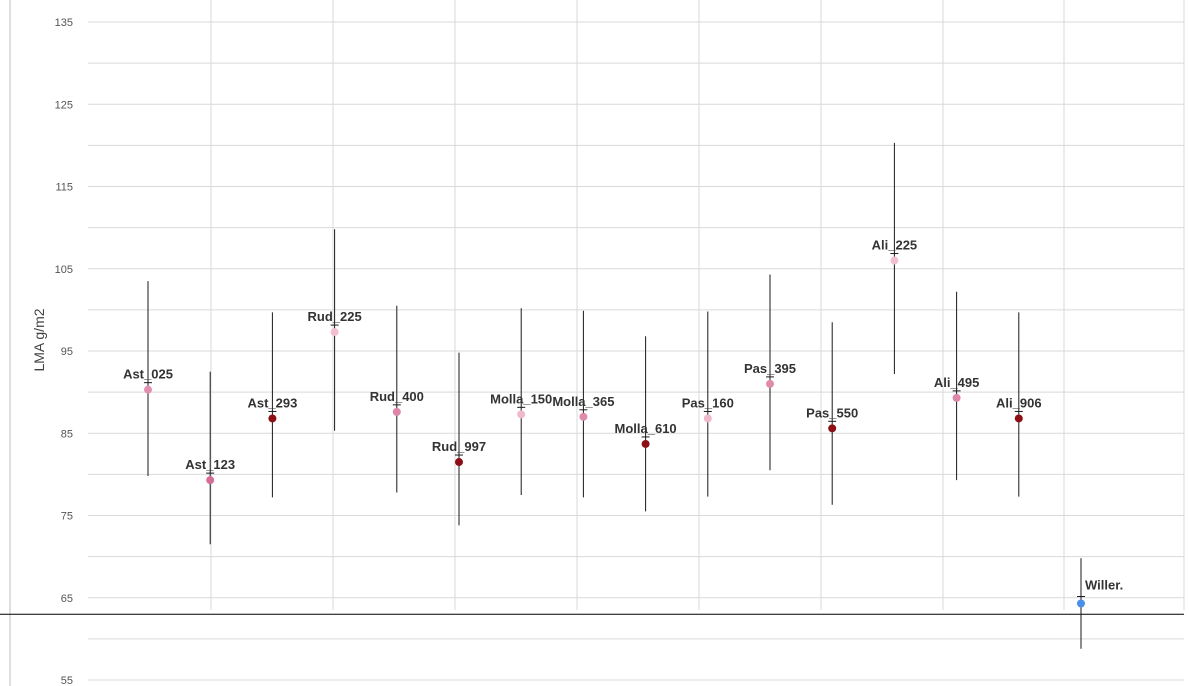  I want to click on y-tick-label: 75, so click(67, 517).